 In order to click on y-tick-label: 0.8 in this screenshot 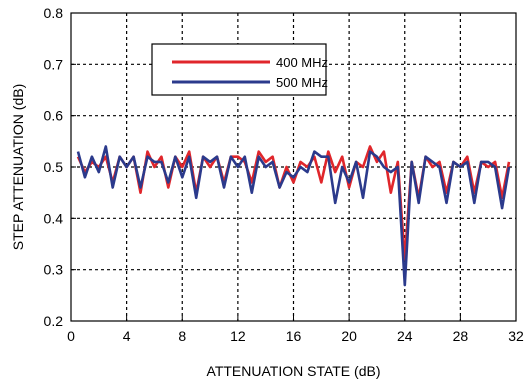, I will do `click(54, 13)`.